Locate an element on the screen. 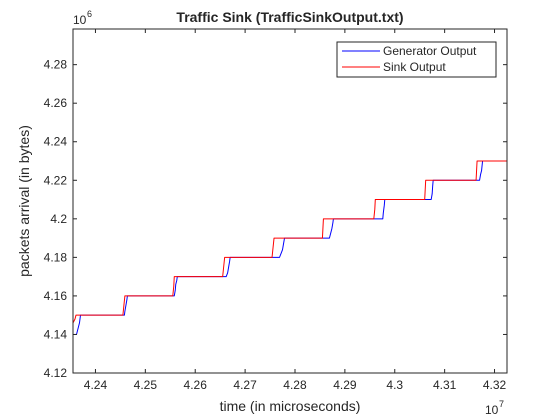  y-axis-label: packets arrival (in bytes) is located at coordinates (24, 201).